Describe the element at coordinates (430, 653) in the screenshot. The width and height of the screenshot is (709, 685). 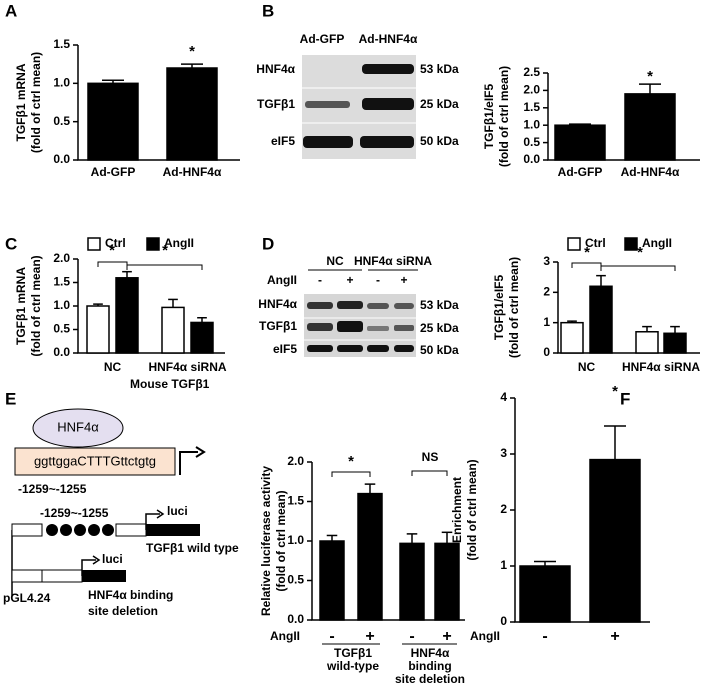
I see `group-label: HNF4α` at that location.